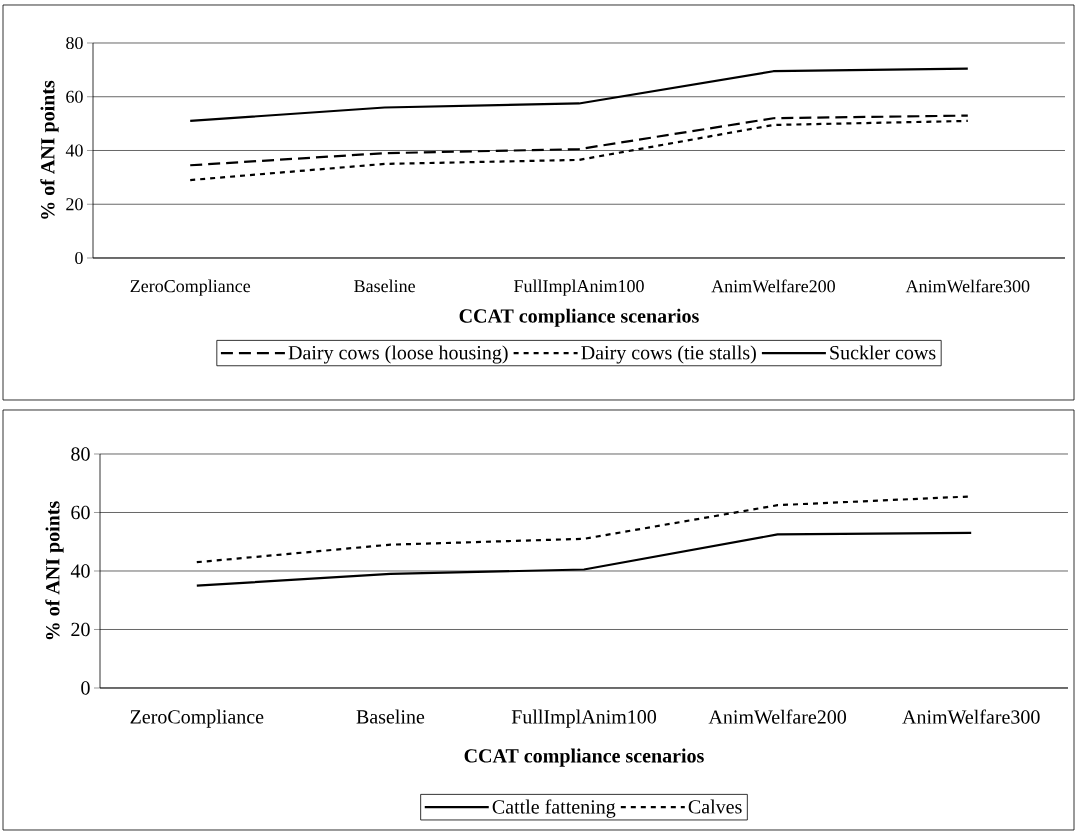 The height and width of the screenshot is (832, 1077). I want to click on legend-label: Calves, so click(715, 806).